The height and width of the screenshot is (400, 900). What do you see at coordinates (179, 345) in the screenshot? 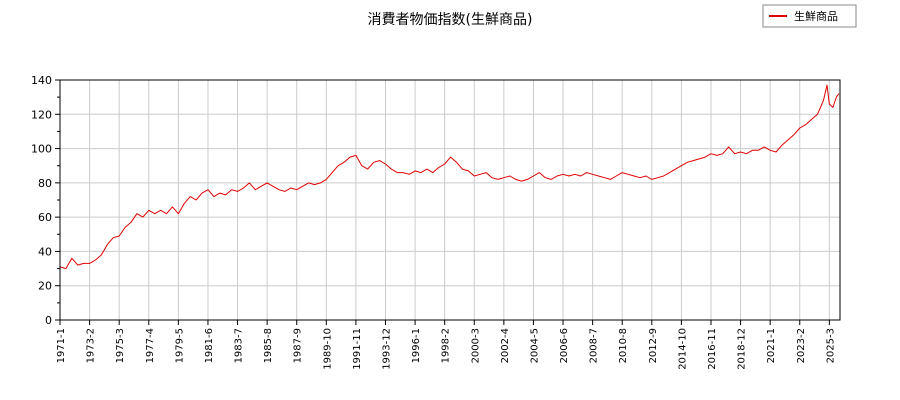
I see `x-tick-label: 1979-5` at bounding box center [179, 345].